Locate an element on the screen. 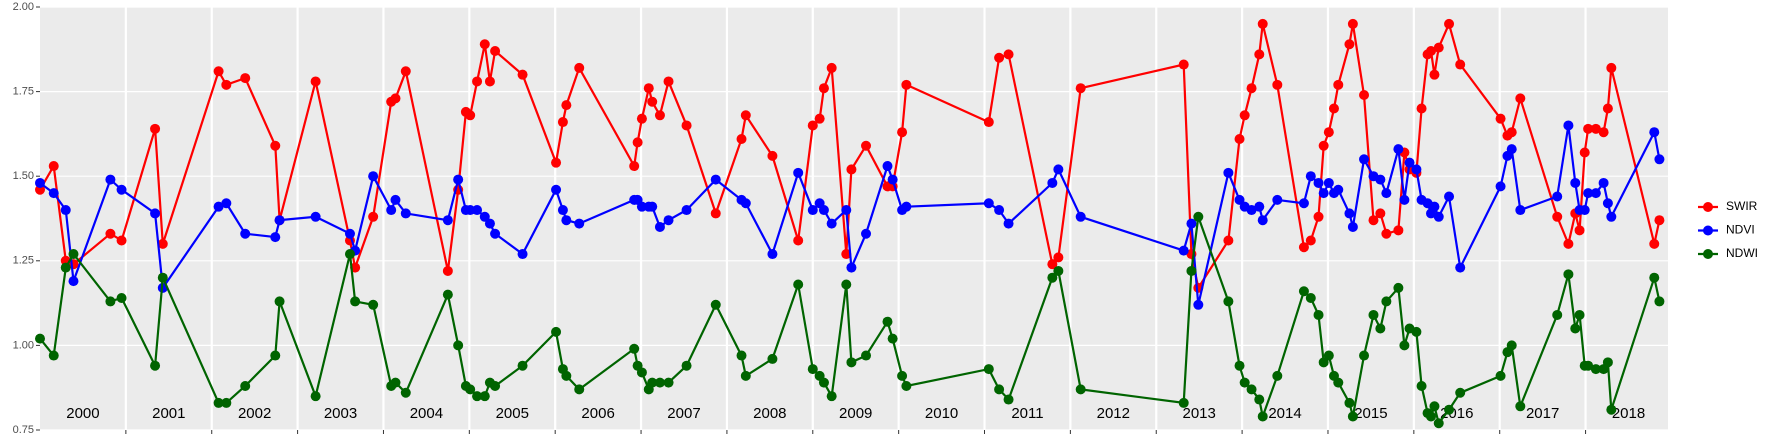 The width and height of the screenshot is (1773, 442). year-label: 2012 is located at coordinates (1113, 413).